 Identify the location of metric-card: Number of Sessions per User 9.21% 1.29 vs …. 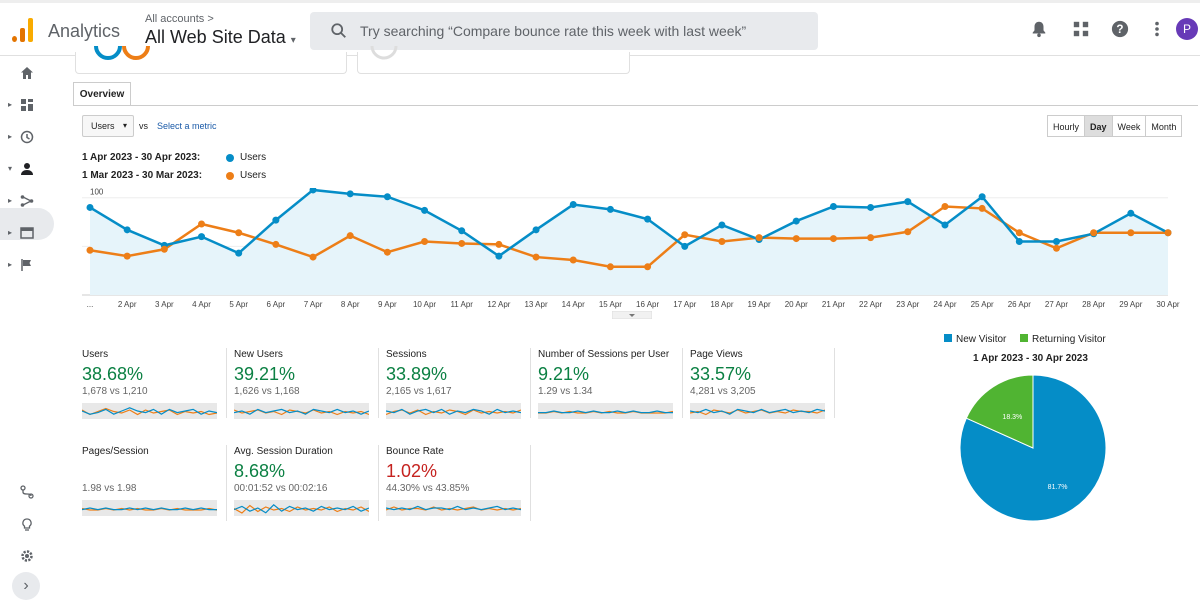
(613, 384).